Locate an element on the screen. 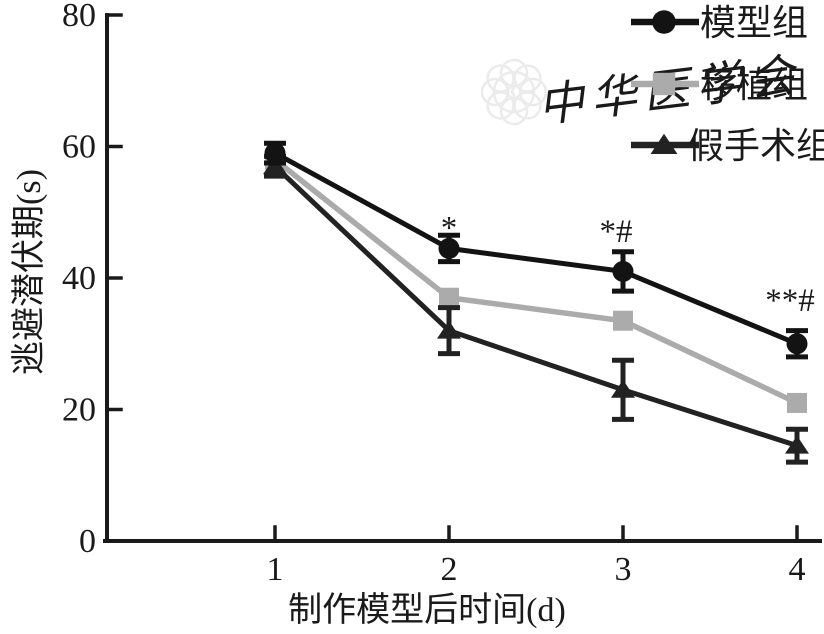 This screenshot has height=634, width=824. legend-item-模型组: 模型组 is located at coordinates (719, 23).